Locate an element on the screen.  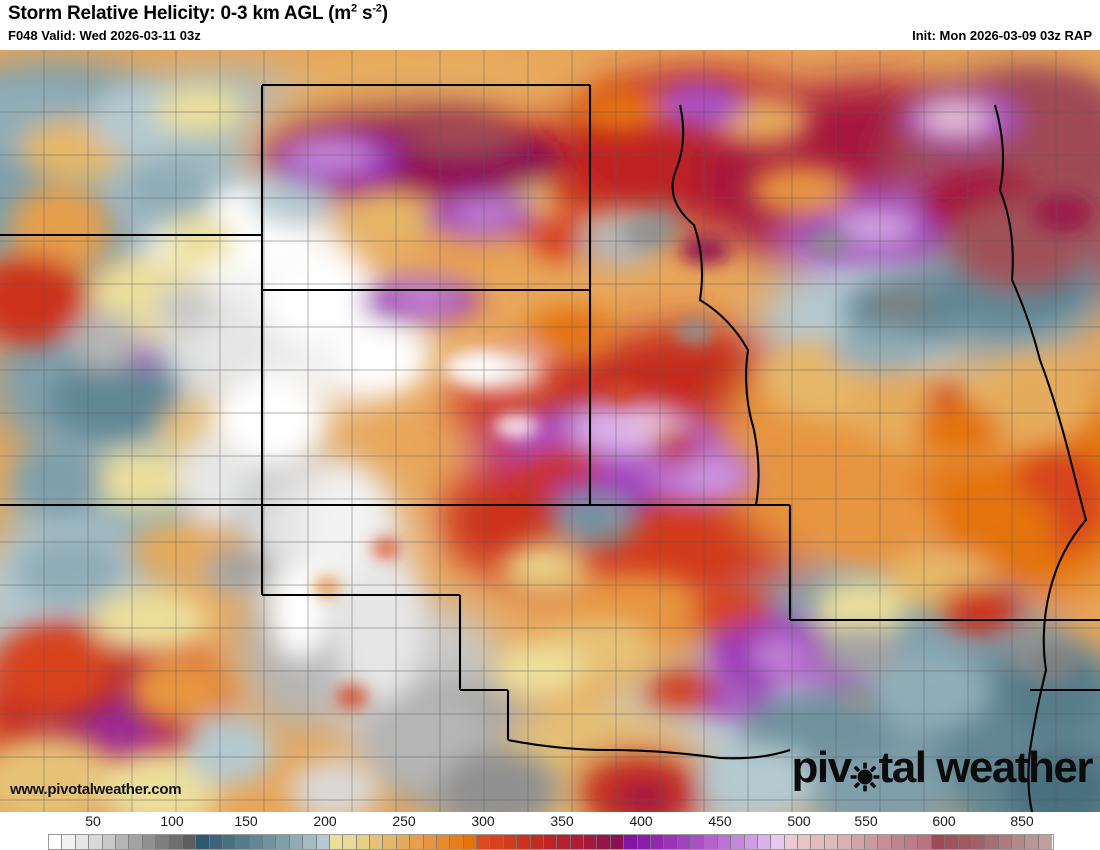
colorbar-tick-850: 850 is located at coordinates (1022, 821).